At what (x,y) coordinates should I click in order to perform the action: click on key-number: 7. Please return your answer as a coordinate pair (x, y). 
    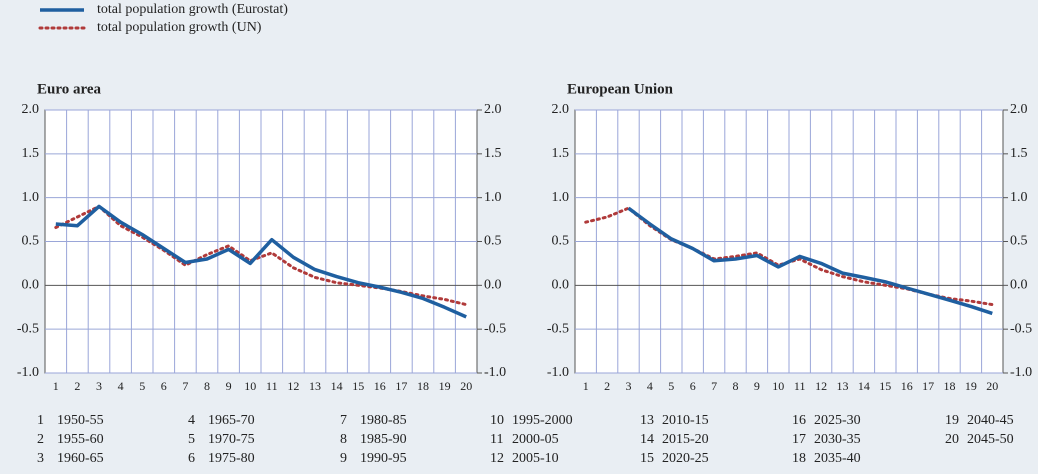
    Looking at the image, I should click on (343, 420).